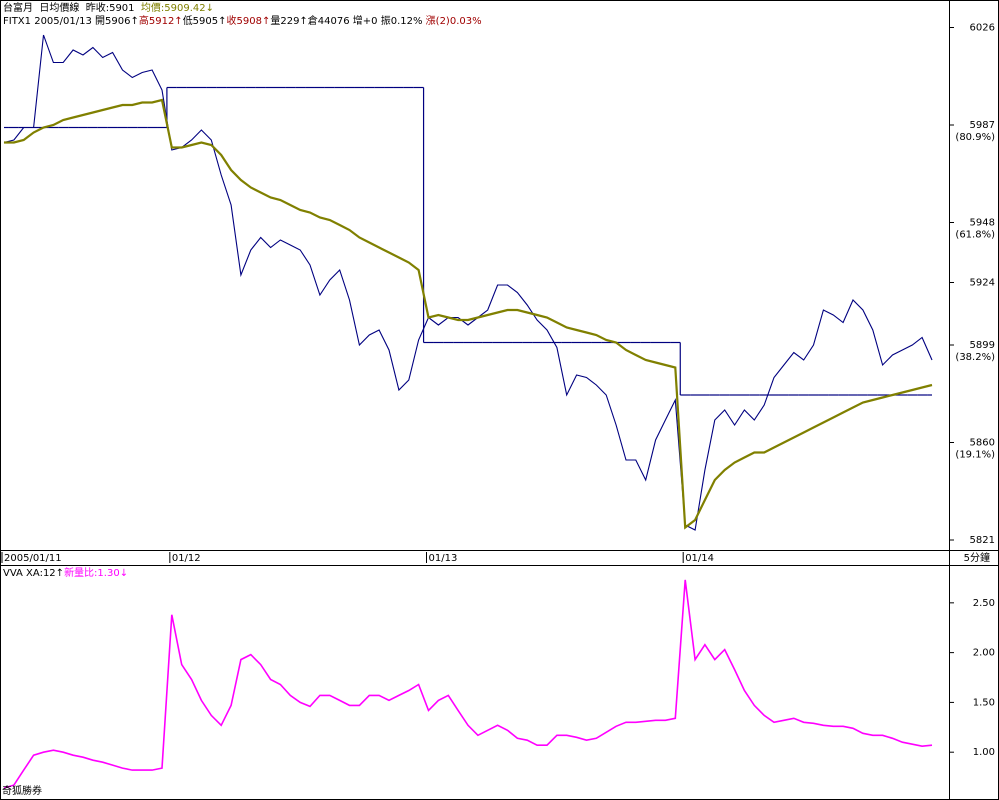 Image resolution: width=999 pixels, height=800 pixels. What do you see at coordinates (975, 137) in the screenshot?
I see `level-label: (80.9%)` at bounding box center [975, 137].